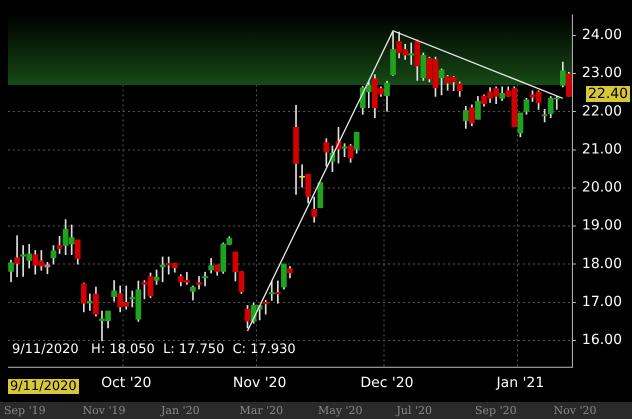  What do you see at coordinates (608, 94) in the screenshot?
I see `text: 22.40` at bounding box center [608, 94].